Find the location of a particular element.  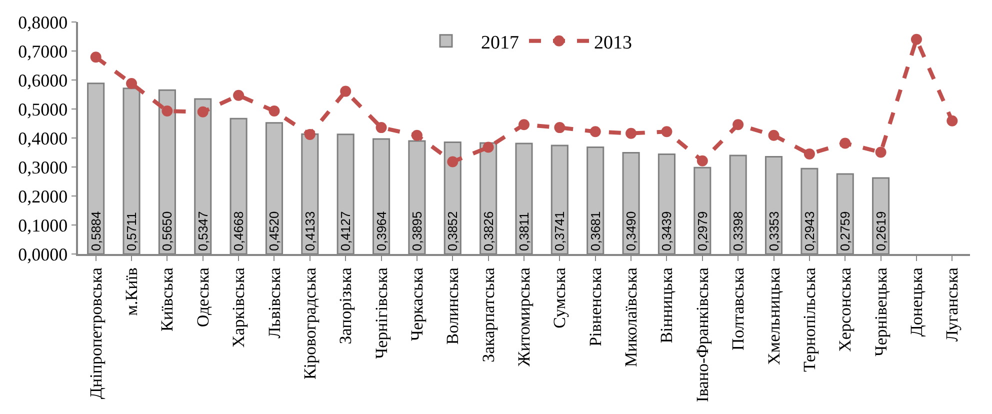

data-label: 0,3895 is located at coordinates (416, 231).